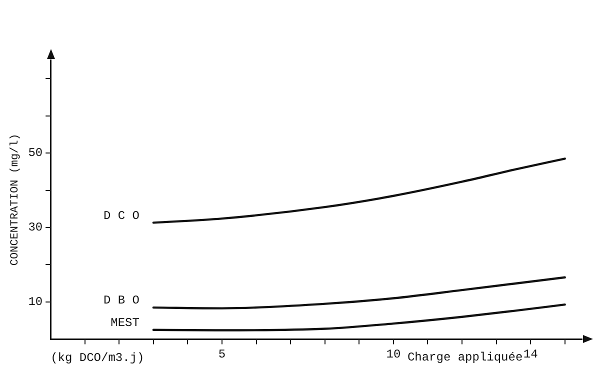  I want to click on text: Charge appliquée, so click(465, 357).